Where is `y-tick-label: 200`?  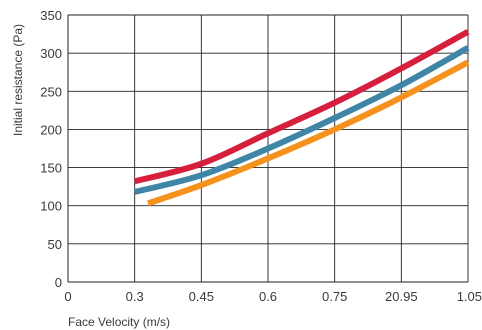
y-tick-label: 200 is located at coordinates (51, 129).